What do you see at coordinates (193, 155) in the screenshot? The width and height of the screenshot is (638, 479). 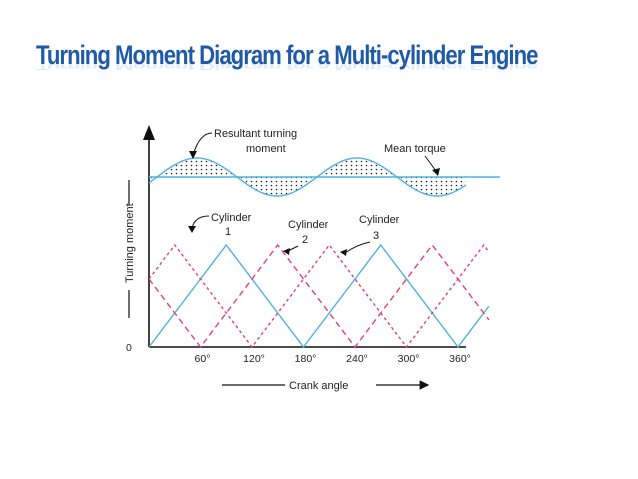 I see `resultant-leader-arrow-icon` at bounding box center [193, 155].